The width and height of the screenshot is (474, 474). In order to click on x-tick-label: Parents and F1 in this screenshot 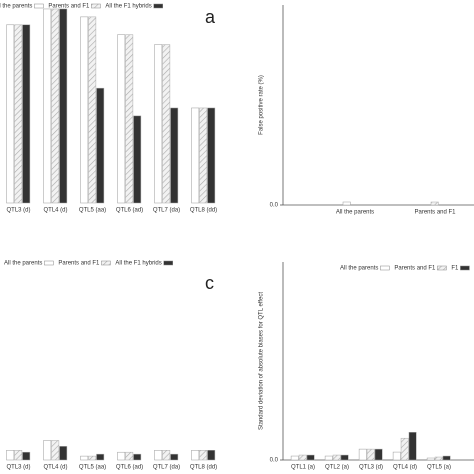, I will do `click(435, 213)`.